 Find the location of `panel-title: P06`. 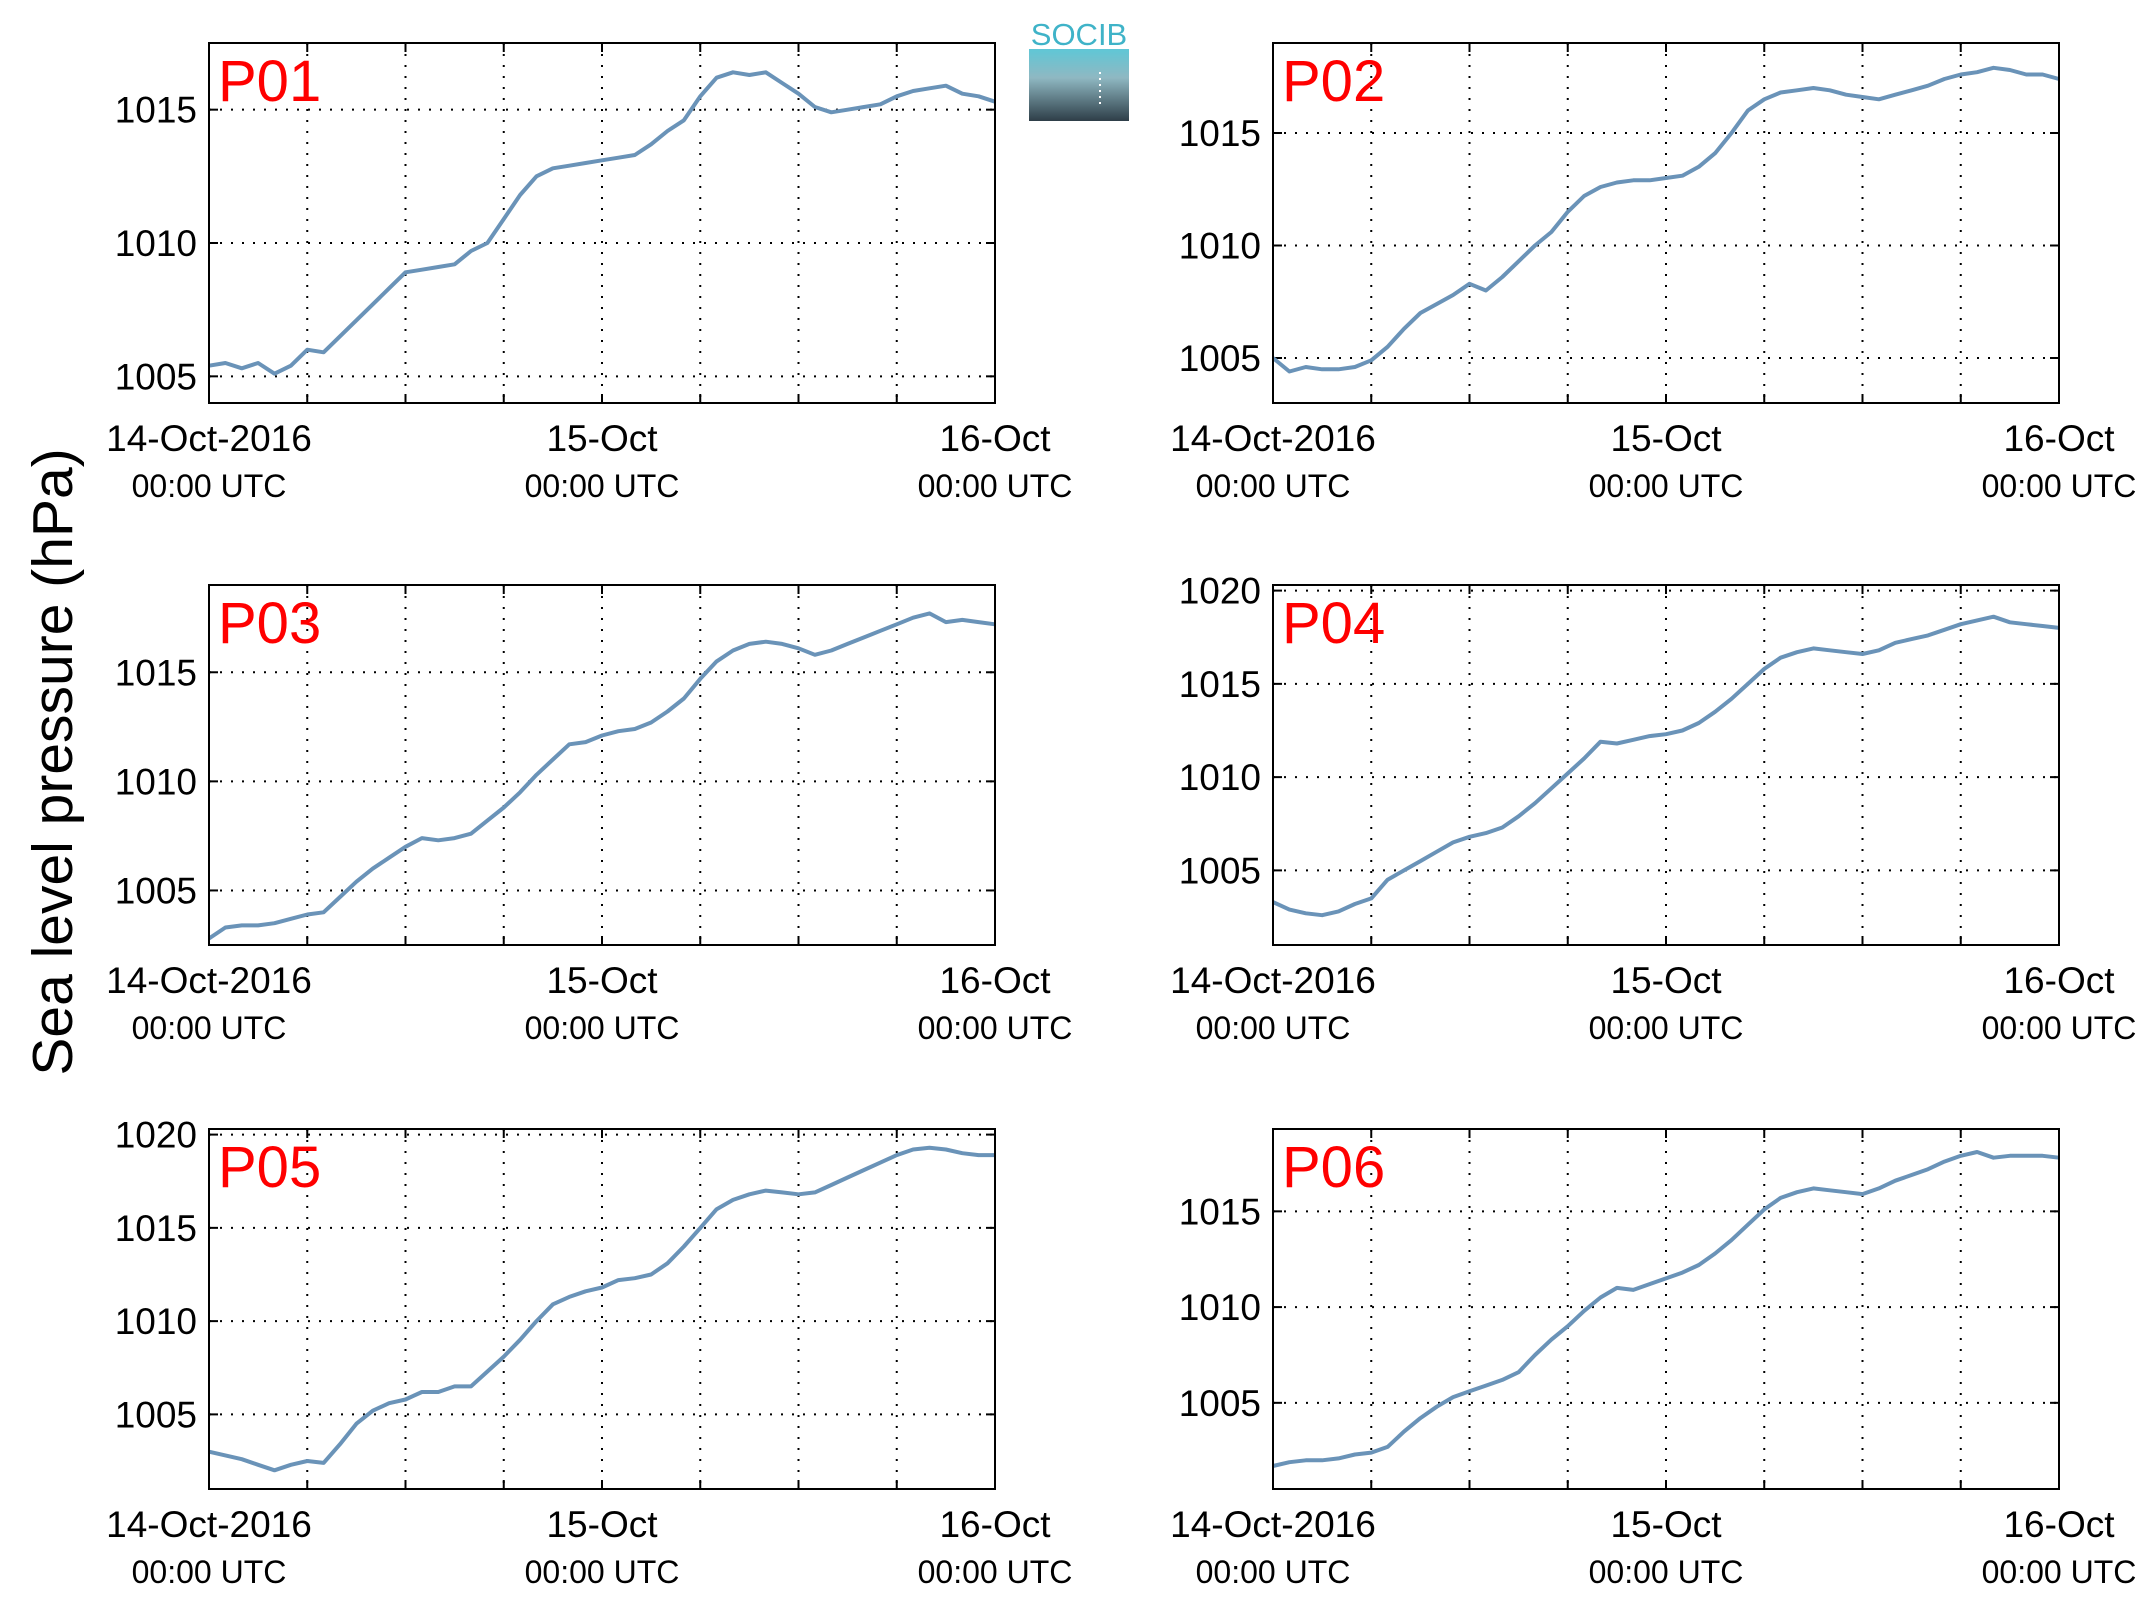

panel-title: P06 is located at coordinates (1333, 1167).